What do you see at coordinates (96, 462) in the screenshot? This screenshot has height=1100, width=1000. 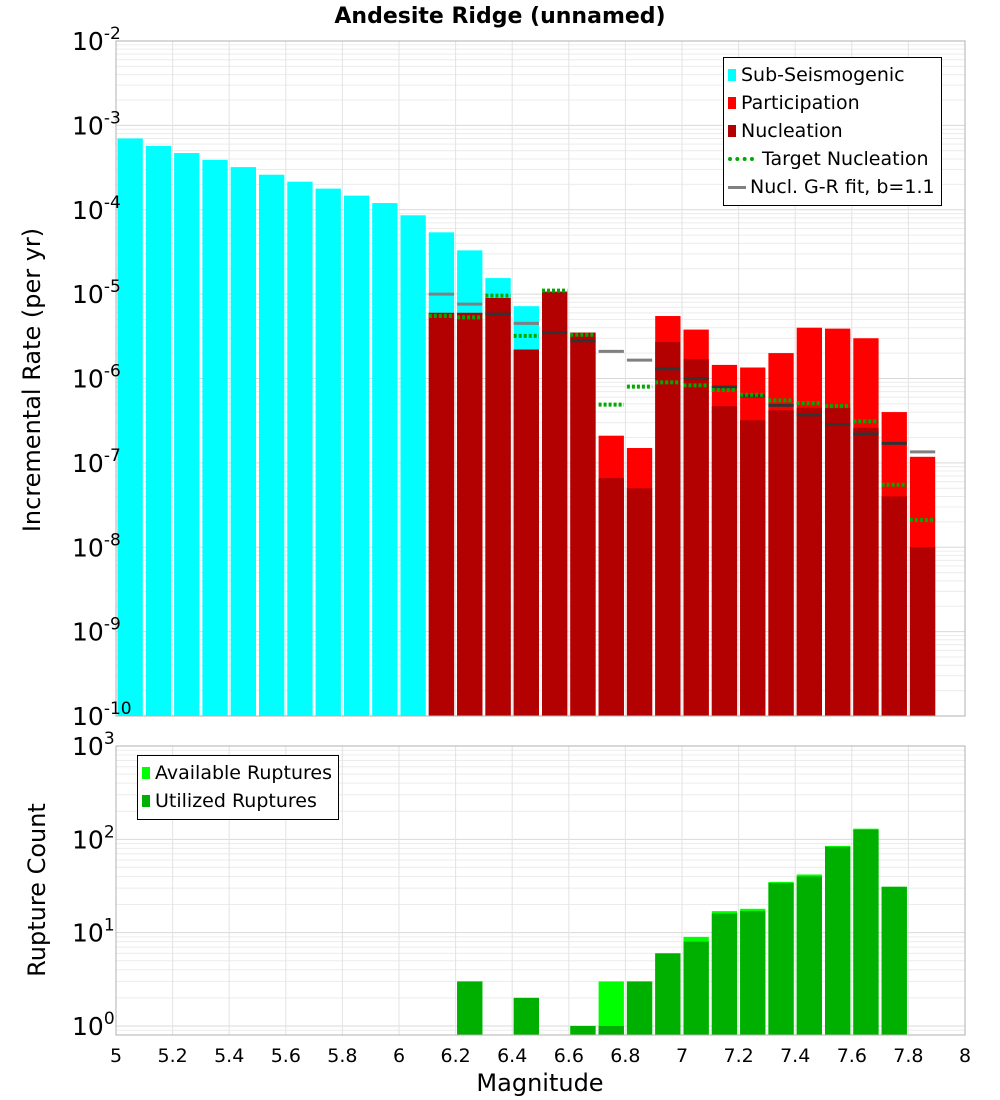 I see `top-y-tick-label: 10⁻⁷` at bounding box center [96, 462].